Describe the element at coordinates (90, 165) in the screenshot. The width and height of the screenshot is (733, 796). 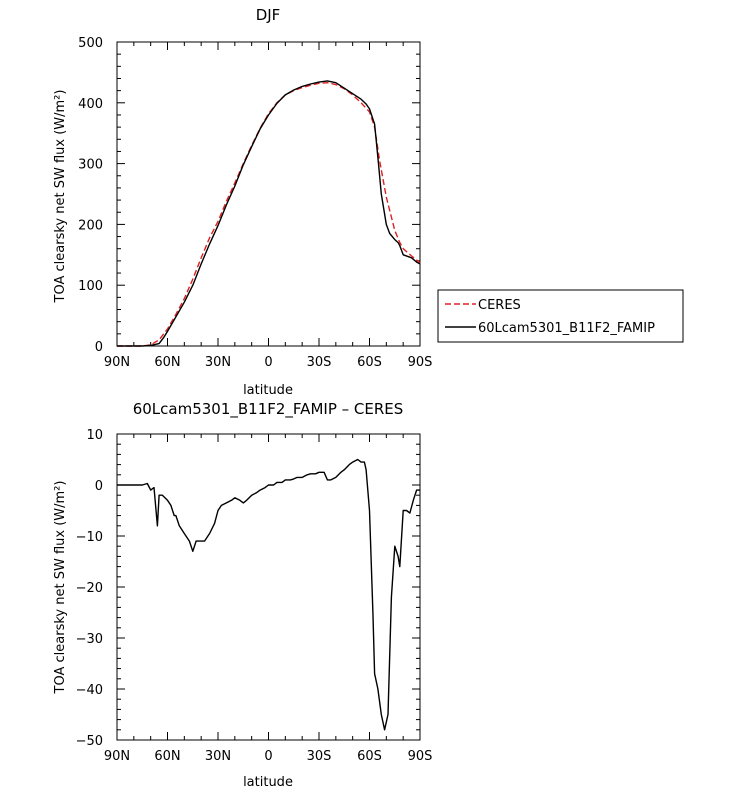
I see `y-tick-label: 300` at that location.